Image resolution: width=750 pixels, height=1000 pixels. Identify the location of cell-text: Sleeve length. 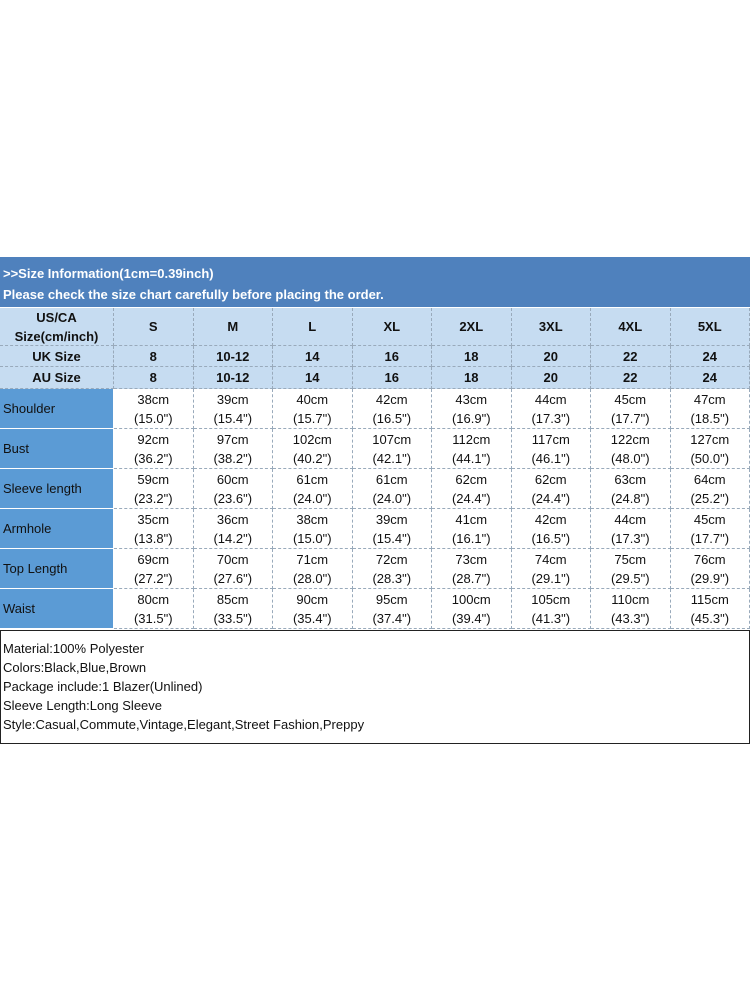
(42, 488).